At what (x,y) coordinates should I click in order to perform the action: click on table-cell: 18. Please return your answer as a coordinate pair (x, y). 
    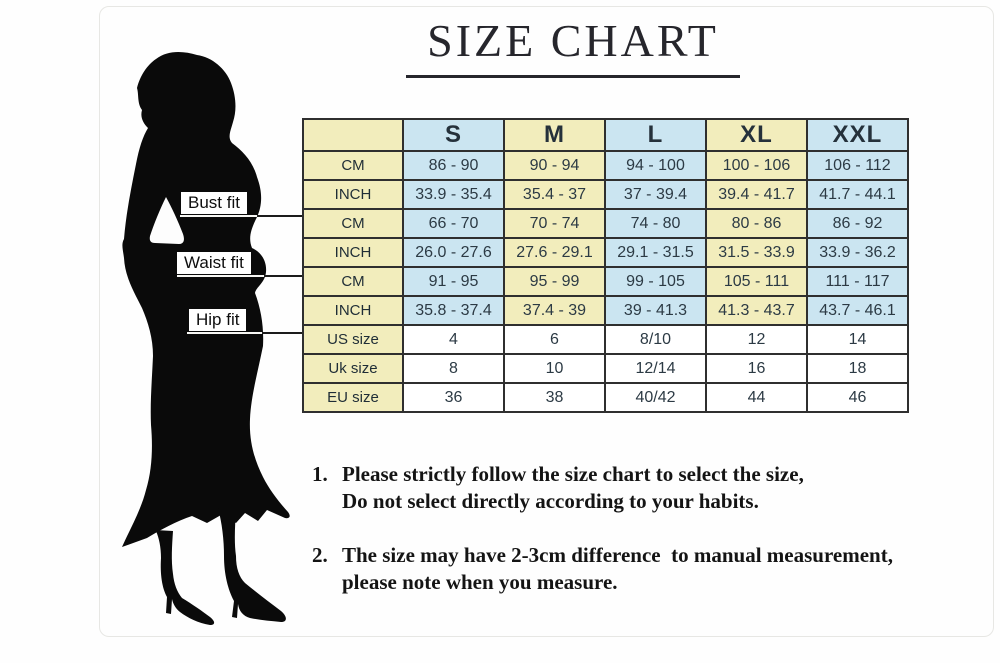
    Looking at the image, I should click on (857, 368).